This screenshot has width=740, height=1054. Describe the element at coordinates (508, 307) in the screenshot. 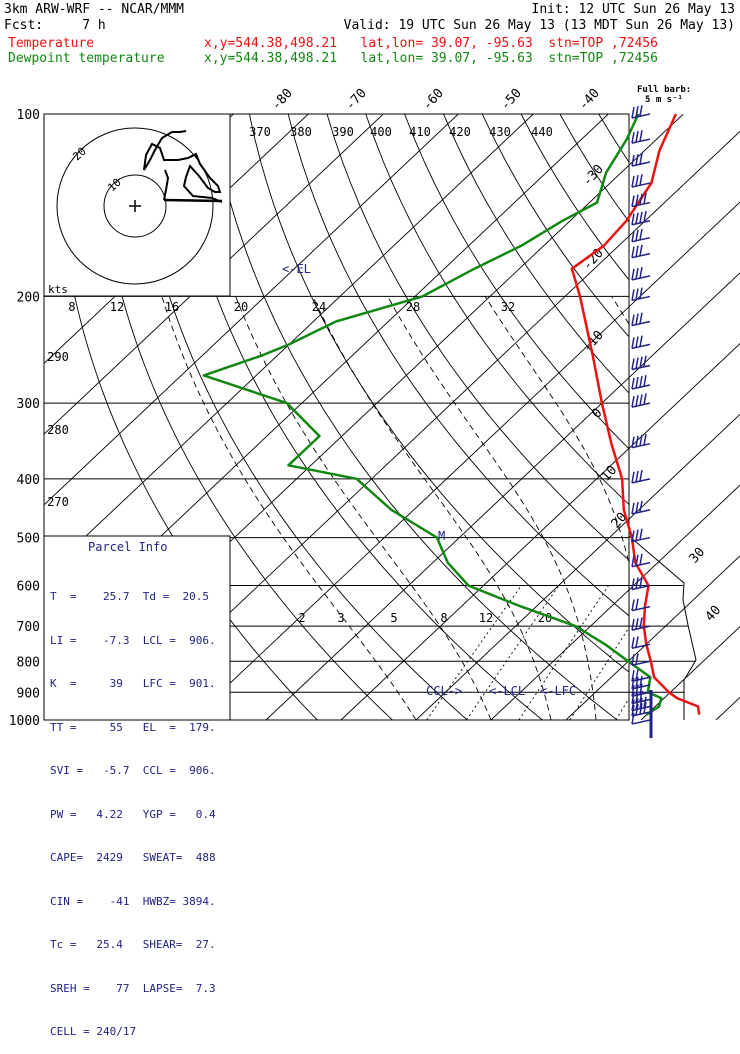

I see `mixing-ratio-label: 32` at that location.